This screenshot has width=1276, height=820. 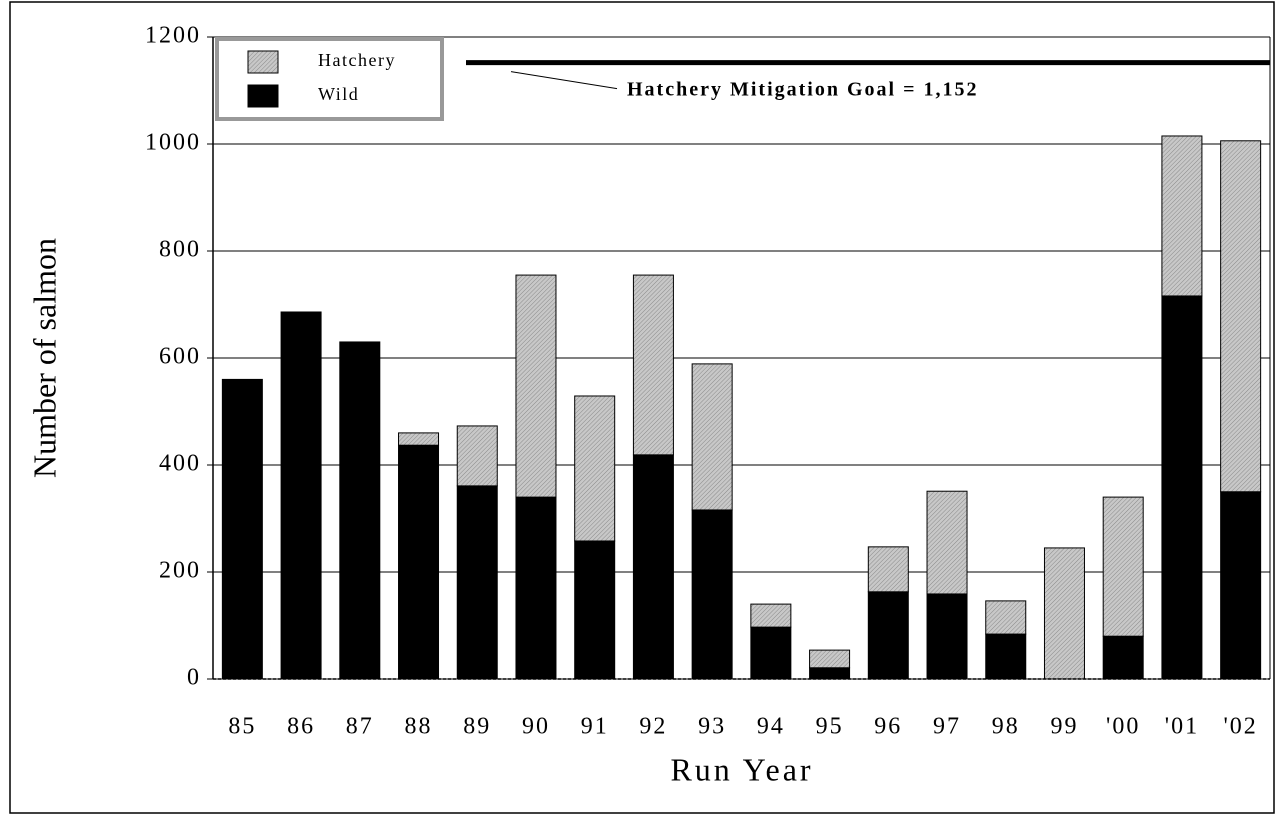 What do you see at coordinates (360, 727) in the screenshot?
I see `x-tick-label: 87` at bounding box center [360, 727].